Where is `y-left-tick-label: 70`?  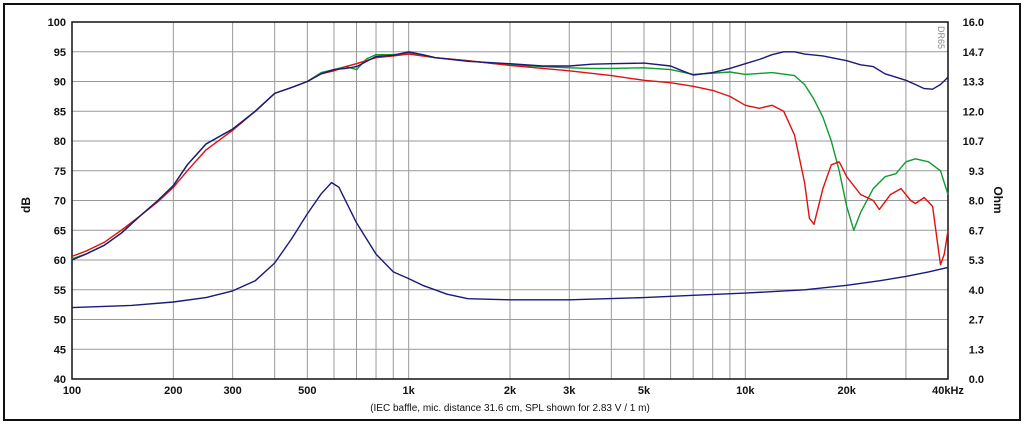 y-left-tick-label: 70 is located at coordinates (60, 202).